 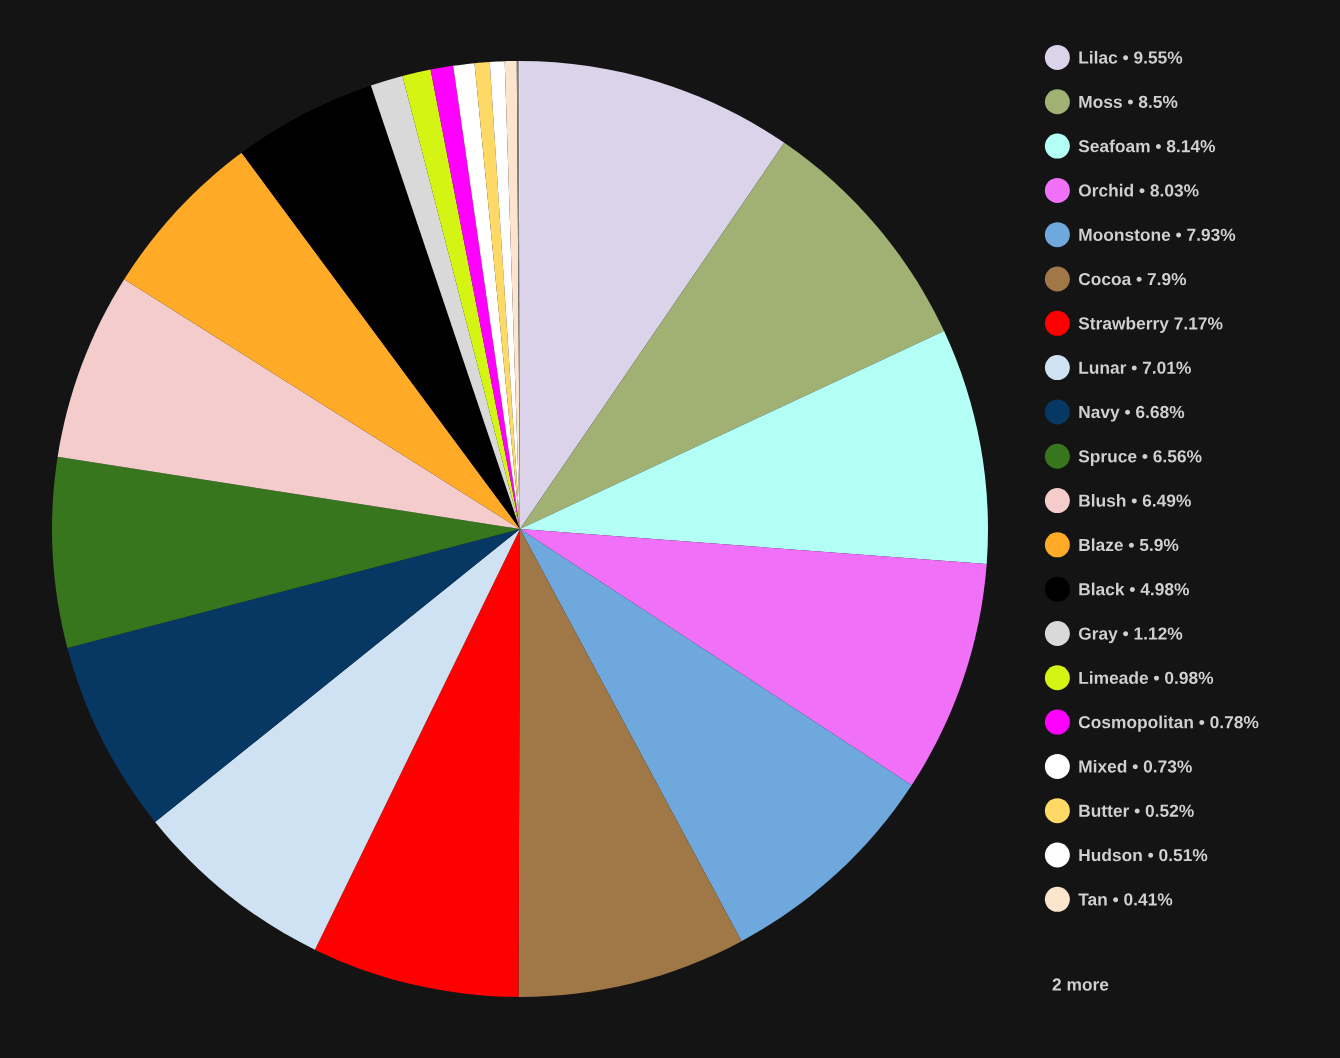 What do you see at coordinates (1131, 57) in the screenshot?
I see `legend-label: Lilac • 9.55%` at bounding box center [1131, 57].